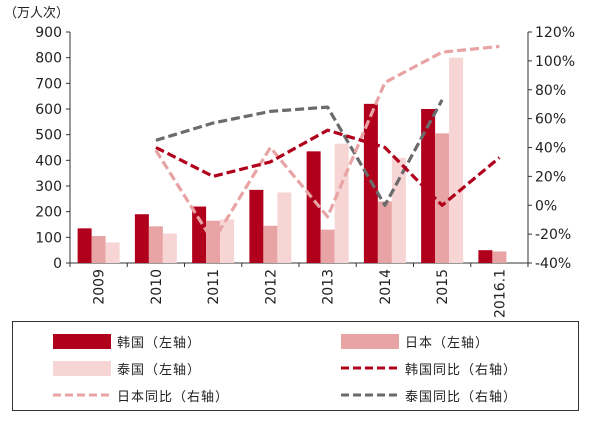 This screenshot has height=423, width=595. I want to click on right-axis-ticks: -40% -20% 0% 20% 40% 60% 80% 100% 120%, so click(551, 148).